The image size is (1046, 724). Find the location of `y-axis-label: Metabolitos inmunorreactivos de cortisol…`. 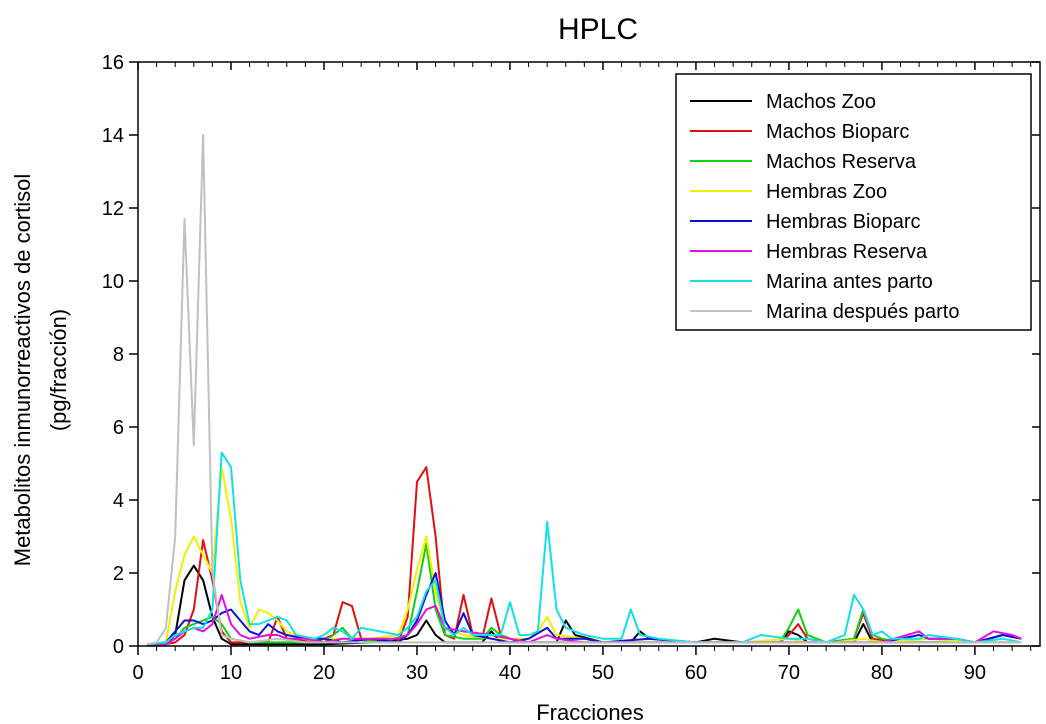

y-axis-label: Metabolitos inmunorreactivos de cortisol… is located at coordinates (40, 370).